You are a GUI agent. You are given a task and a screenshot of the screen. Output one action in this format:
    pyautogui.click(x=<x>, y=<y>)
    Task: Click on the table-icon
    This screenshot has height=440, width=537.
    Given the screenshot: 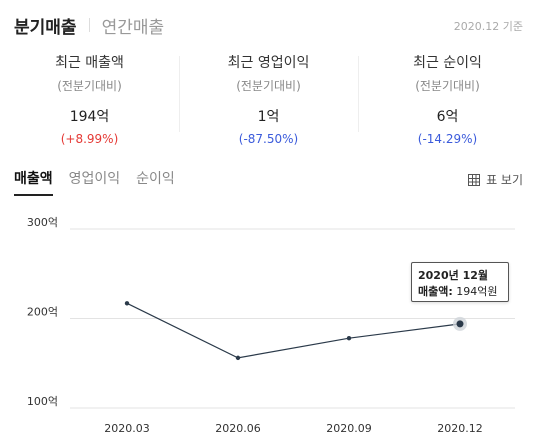 What is the action you would take?
    pyautogui.click(x=474, y=179)
    